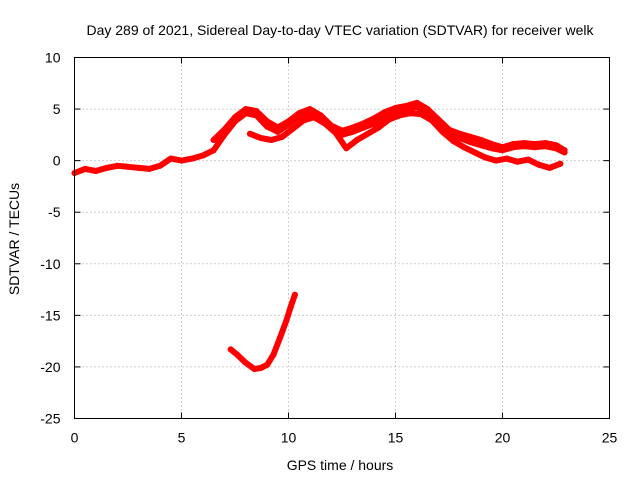 This screenshot has height=480, width=640. What do you see at coordinates (389, 126) in the screenshot?
I see `series-line-upper-trace` at bounding box center [389, 126].